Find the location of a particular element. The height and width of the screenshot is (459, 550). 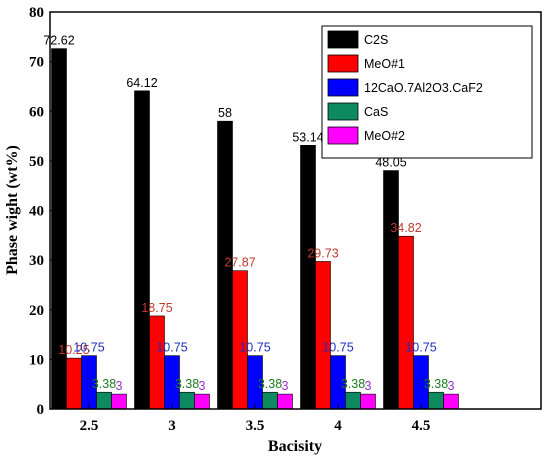

y-tick-label: 60 is located at coordinates (36, 112).